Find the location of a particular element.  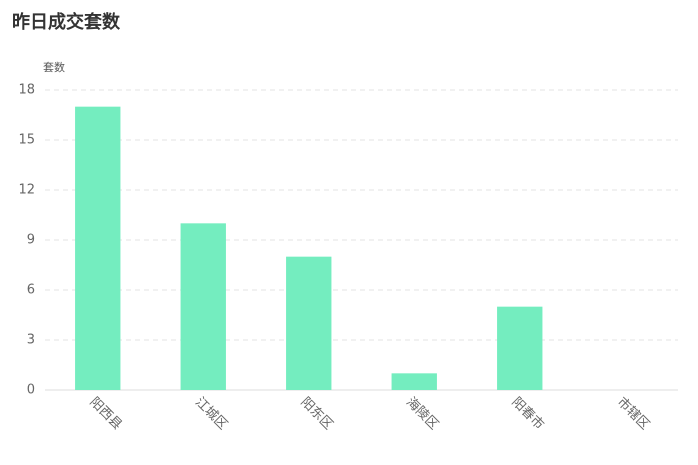

y-tick-label: 9 is located at coordinates (31, 240).